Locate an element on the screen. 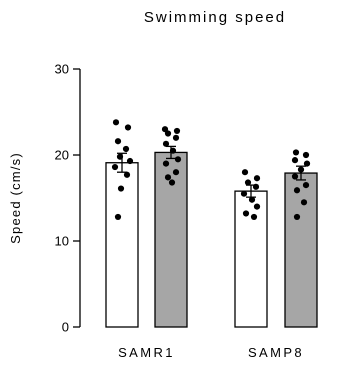 This screenshot has height=365, width=339. y-tick-label-30: 30 is located at coordinates (62, 69).